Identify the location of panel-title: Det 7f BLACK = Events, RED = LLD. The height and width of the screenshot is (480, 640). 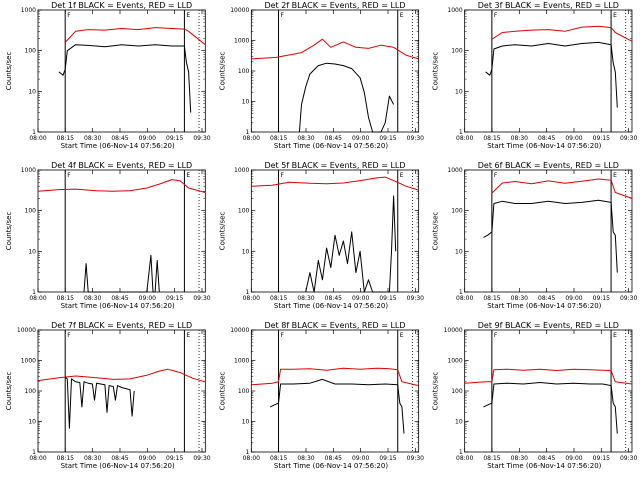
(121, 325).